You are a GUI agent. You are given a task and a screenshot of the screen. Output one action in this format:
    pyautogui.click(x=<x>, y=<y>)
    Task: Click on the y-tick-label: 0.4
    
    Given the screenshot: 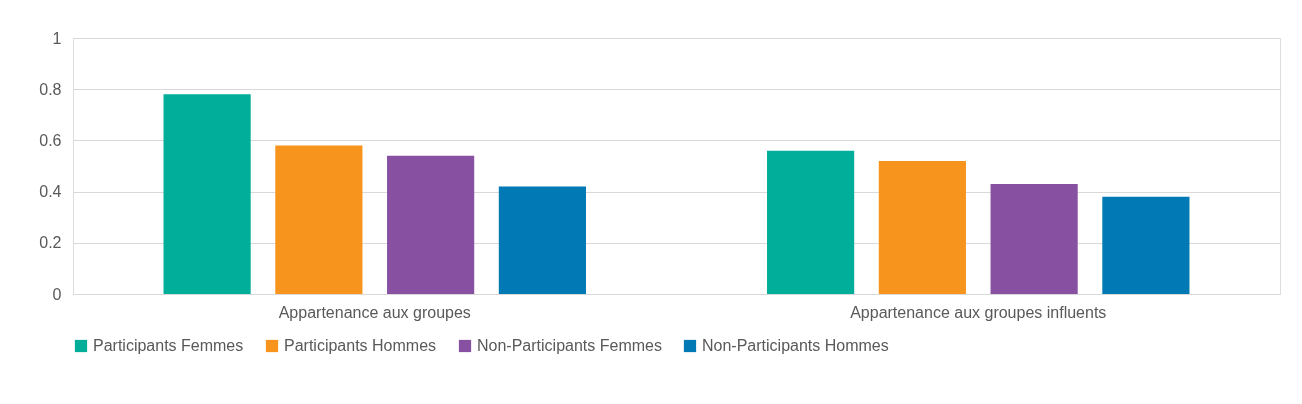 What is the action you would take?
    pyautogui.click(x=50, y=192)
    